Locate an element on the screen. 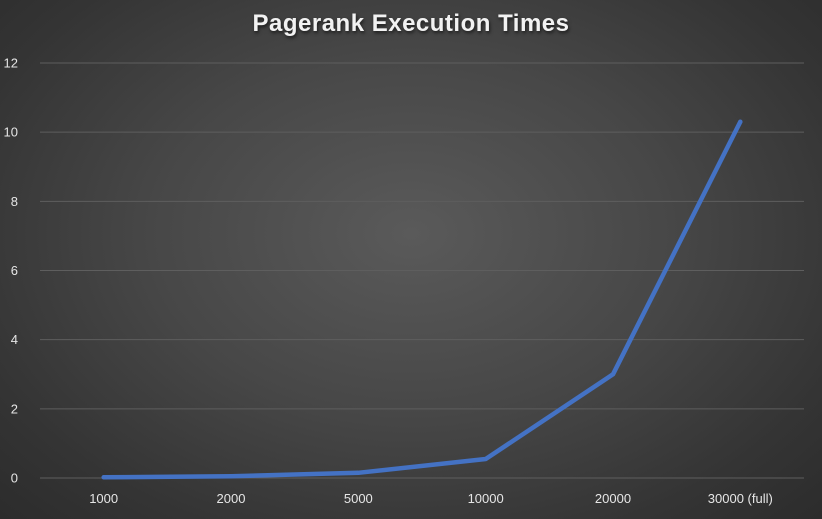 Image resolution: width=822 pixels, height=519 pixels. x-tick-label: 10000 is located at coordinates (486, 498).